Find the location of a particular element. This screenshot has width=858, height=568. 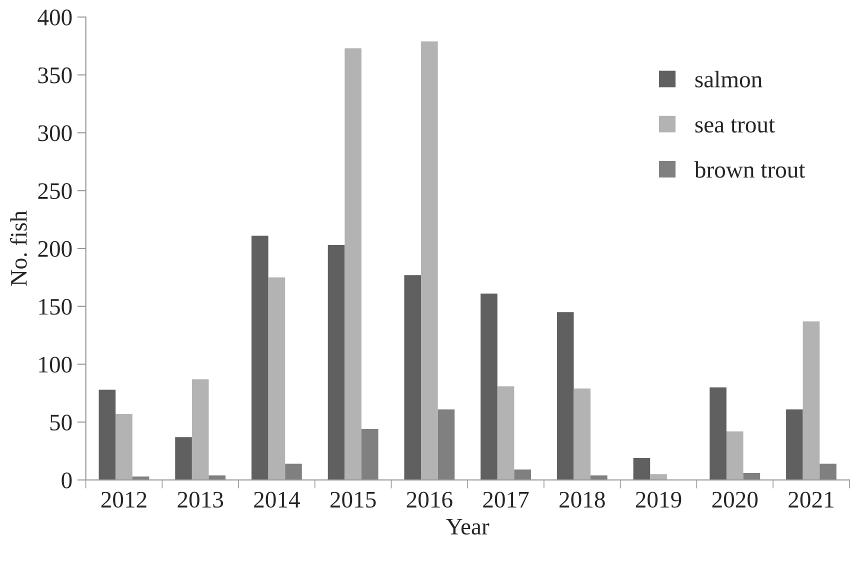

x-tick-label: 2019 is located at coordinates (659, 500).